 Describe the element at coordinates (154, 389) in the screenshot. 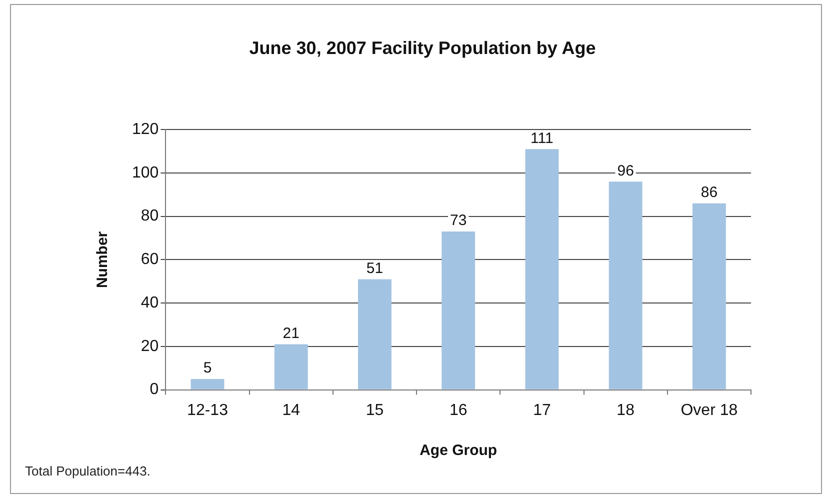

I see `y-tick-label: 0` at that location.